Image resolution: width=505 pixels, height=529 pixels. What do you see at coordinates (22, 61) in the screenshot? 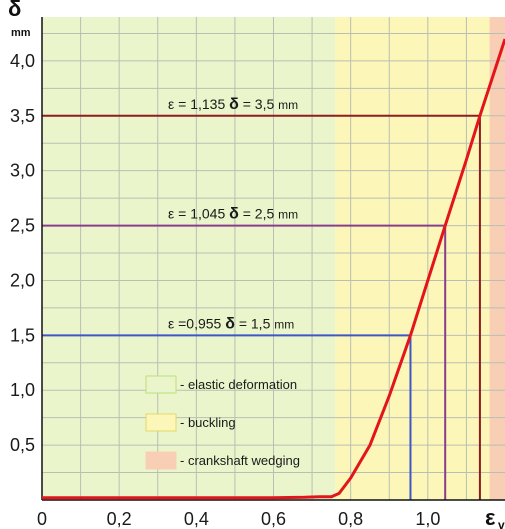
I see `y-tick-label: 4,0` at bounding box center [22, 61].